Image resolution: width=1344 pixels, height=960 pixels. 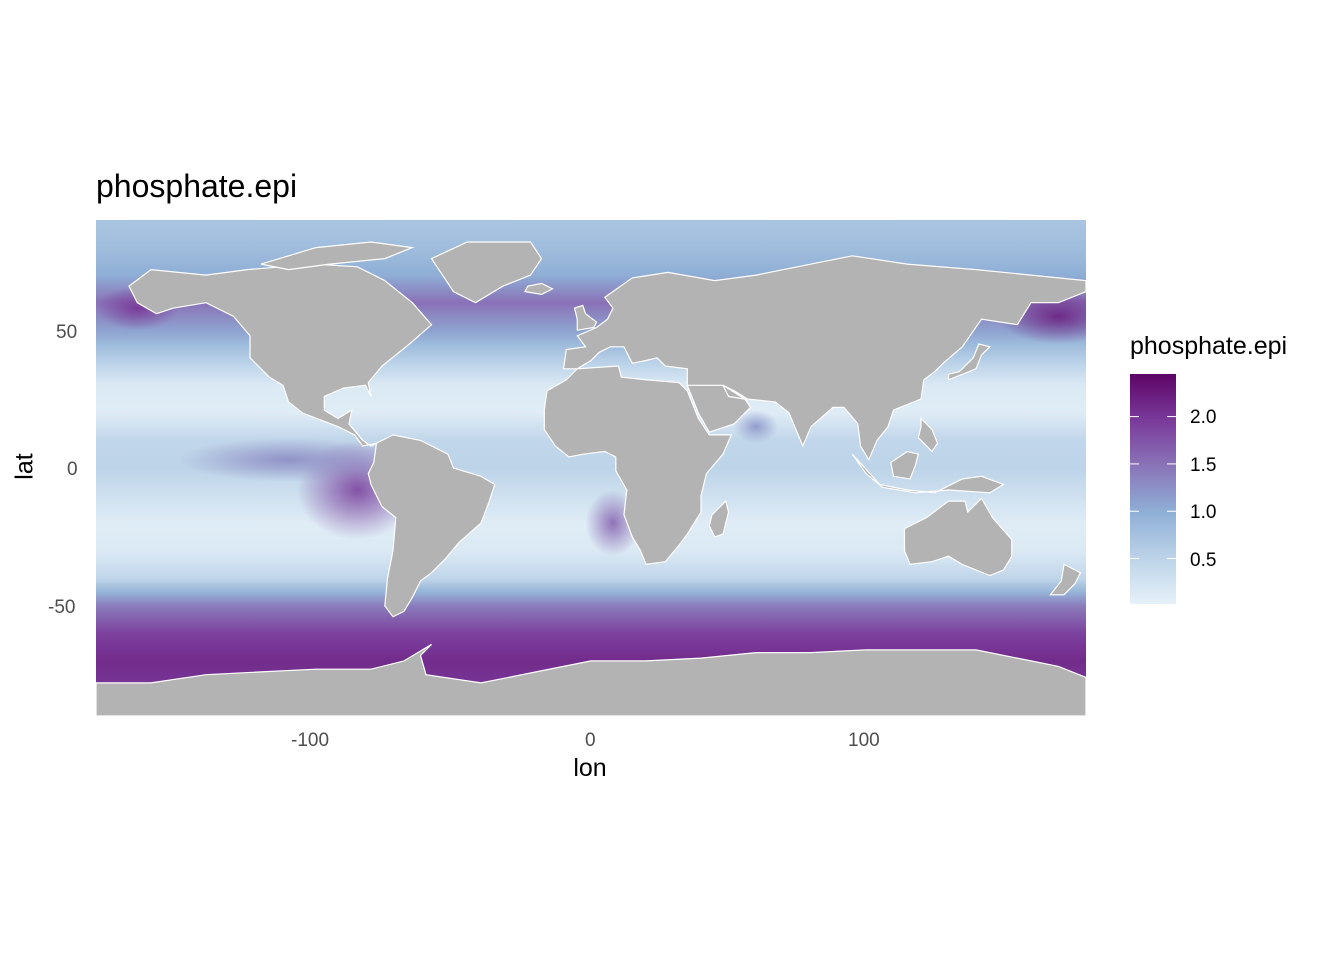 I want to click on chart-title: phosphate.epi, so click(x=197, y=186).